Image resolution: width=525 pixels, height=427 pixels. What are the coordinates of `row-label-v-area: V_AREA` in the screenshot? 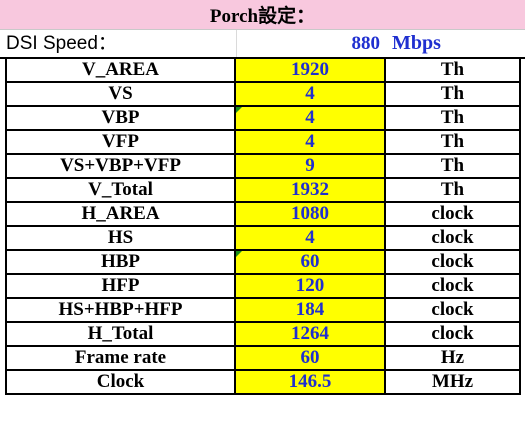 It's located at (120, 70).